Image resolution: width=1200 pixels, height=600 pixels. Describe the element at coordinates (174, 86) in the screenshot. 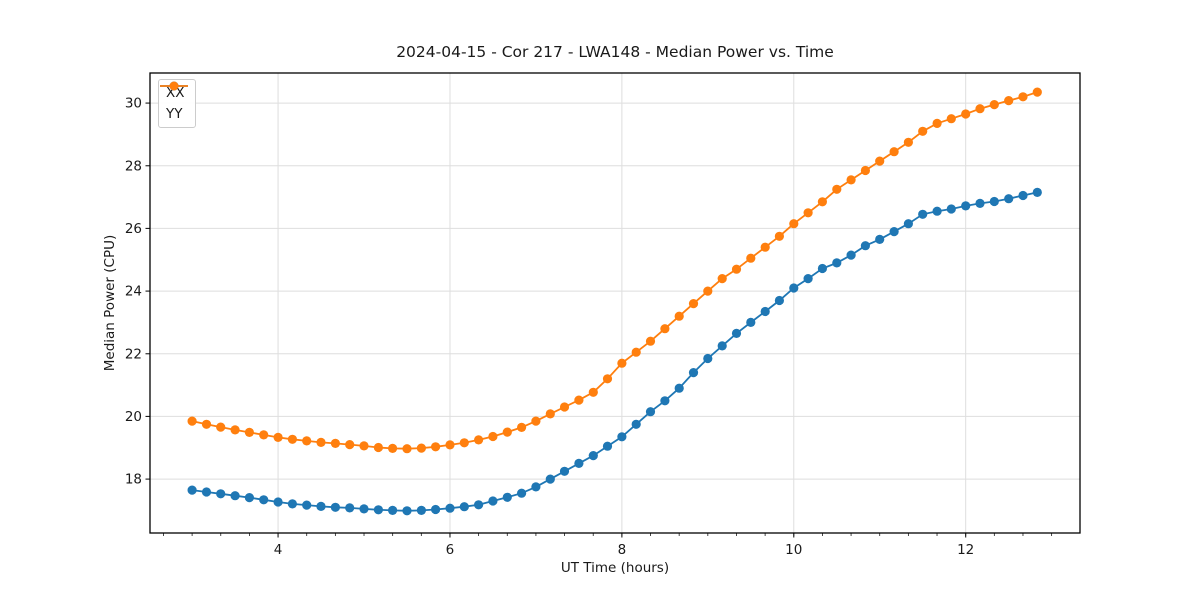

I see `yy-series-marker-icon` at that location.